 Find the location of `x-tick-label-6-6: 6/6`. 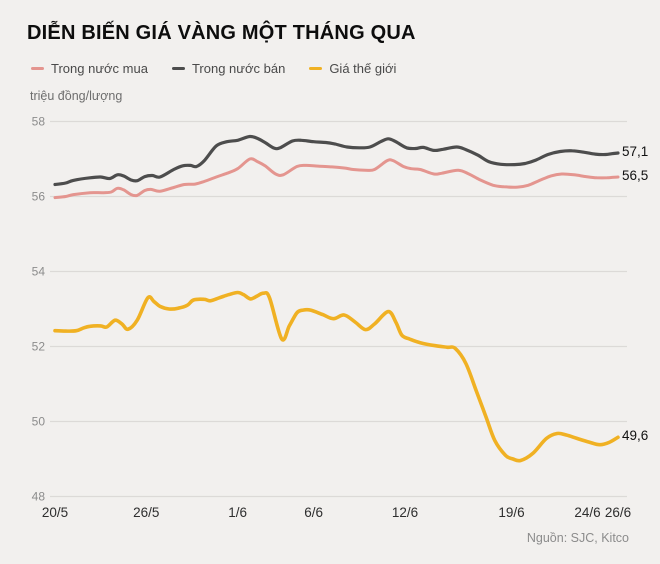

x-tick-label-6-6: 6/6 is located at coordinates (313, 512).